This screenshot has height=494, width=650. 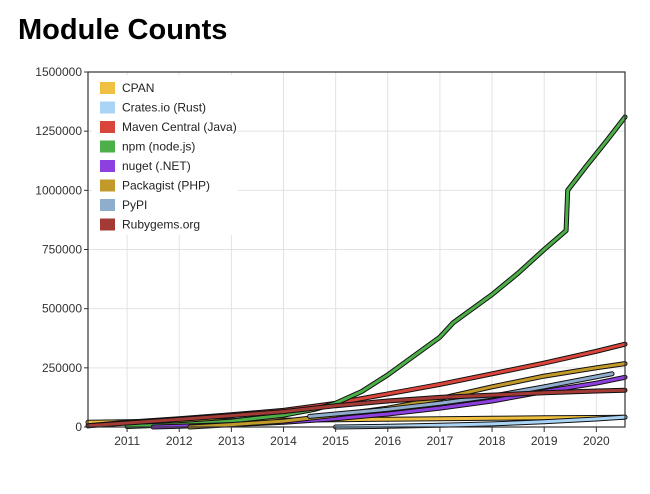 I want to click on y-tick-label: 250000, so click(x=62, y=368).